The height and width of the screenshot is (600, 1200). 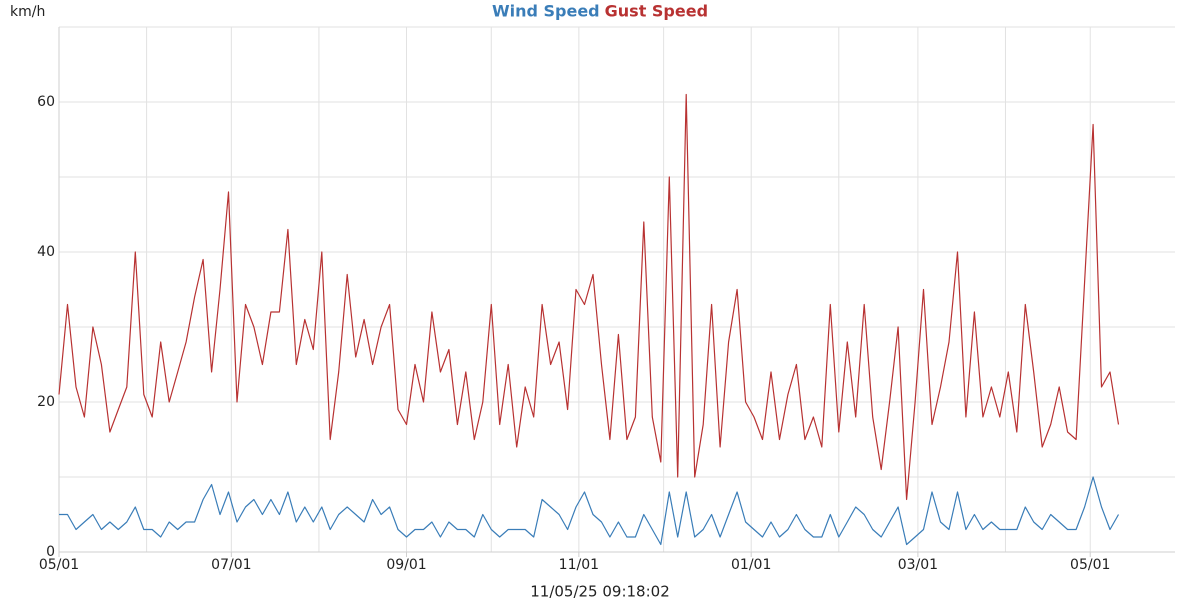 I want to click on y-axis-unit: km/h, so click(x=27, y=12).